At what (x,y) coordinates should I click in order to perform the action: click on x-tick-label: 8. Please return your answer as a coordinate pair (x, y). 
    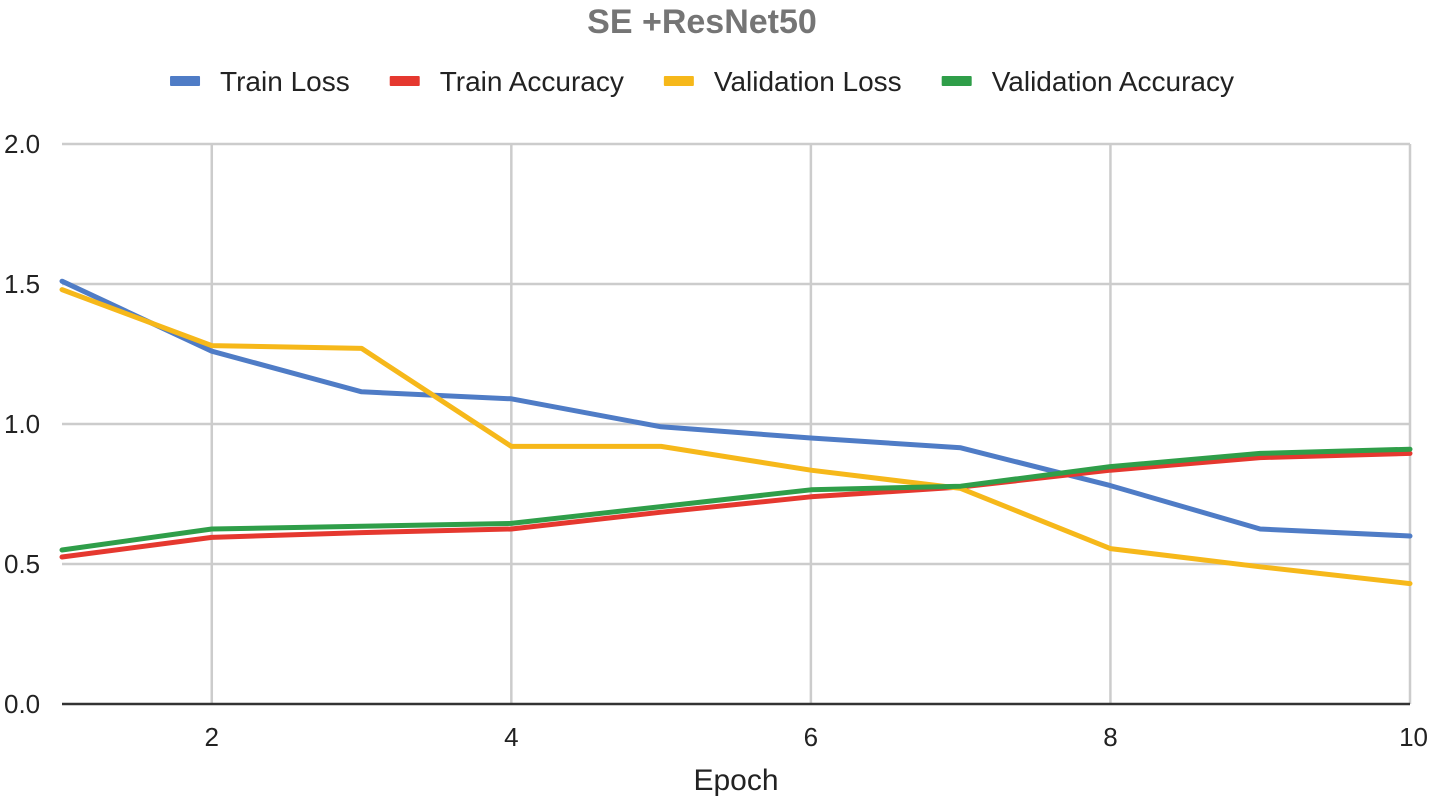
    Looking at the image, I should click on (1110, 737).